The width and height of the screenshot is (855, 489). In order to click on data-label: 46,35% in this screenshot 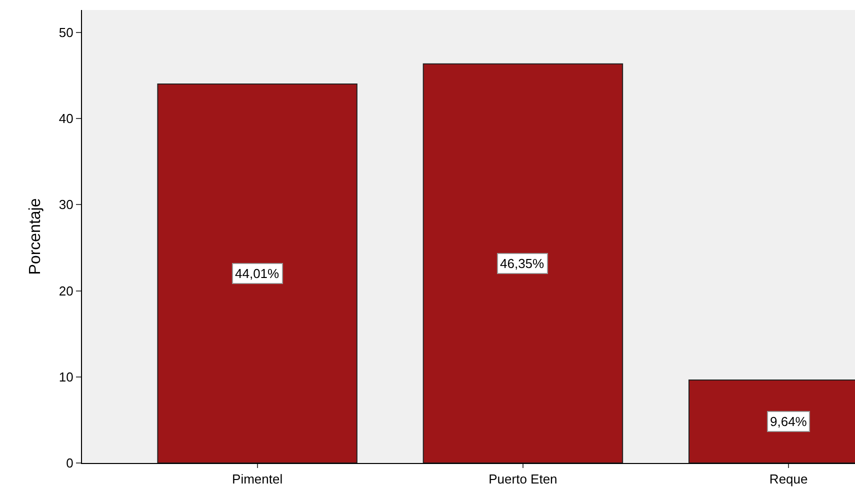, I will do `click(522, 263)`.